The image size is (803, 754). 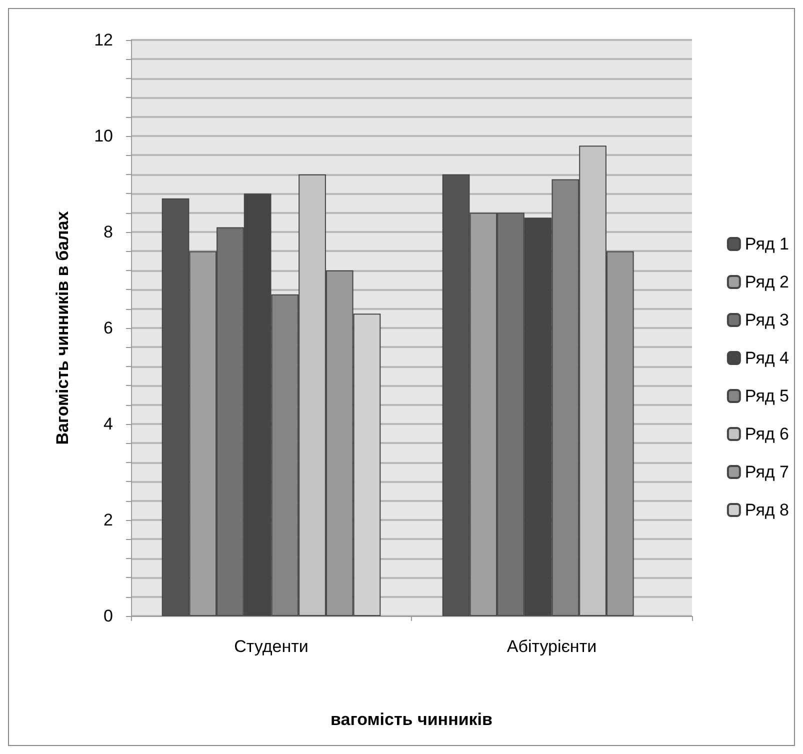 I want to click on y-axis-title: Вагомість чинників в балах, so click(x=62, y=327).